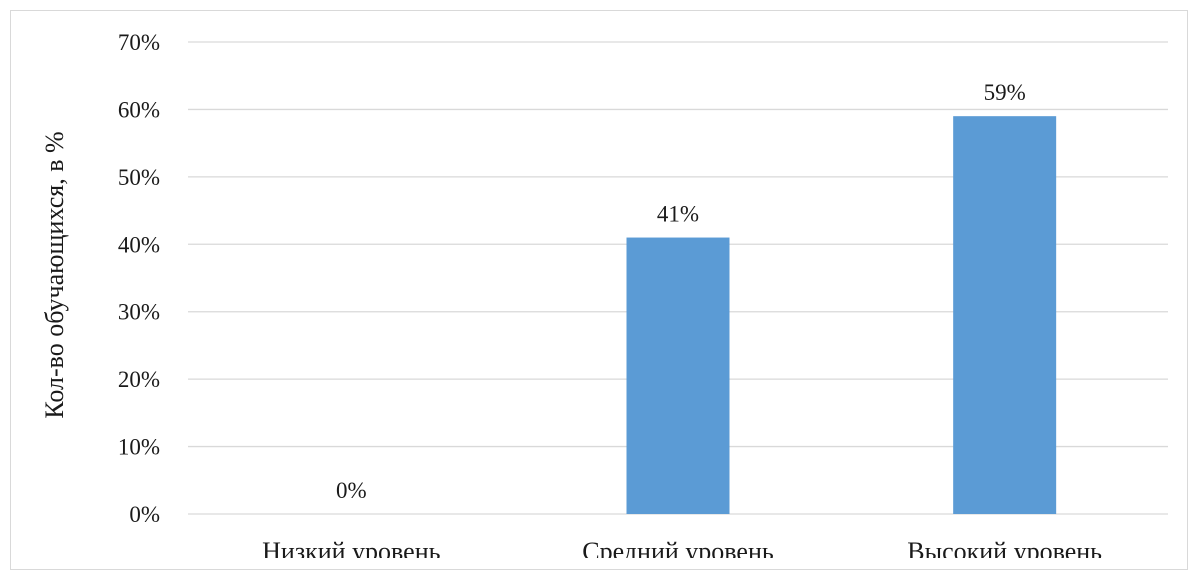  Describe the element at coordinates (139, 109) in the screenshot. I see `y-tick-label: 60%` at that location.